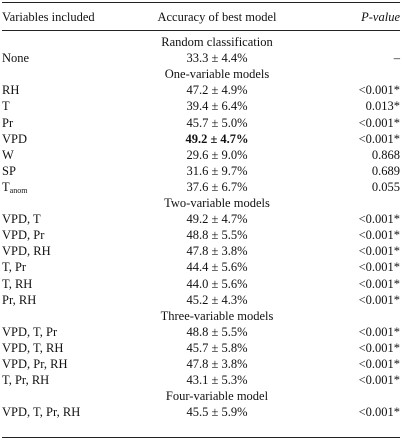  I want to click on pvalue-cell: –, so click(396, 58).